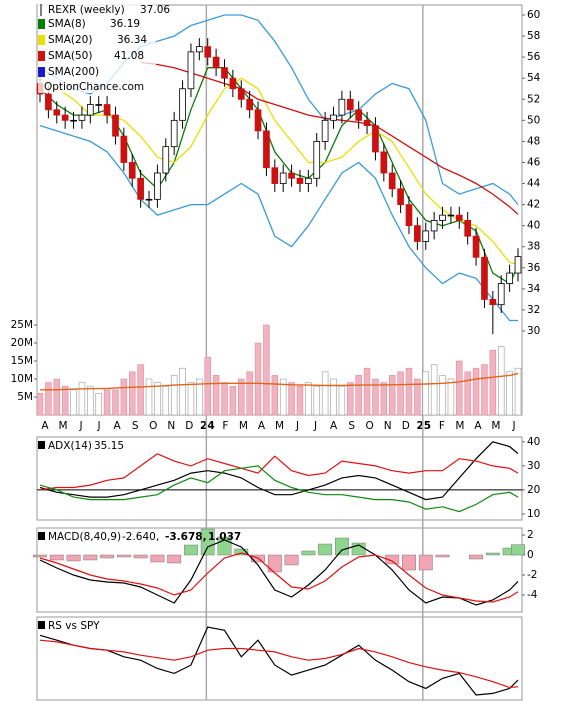 This screenshot has width=566, height=706. I want to click on y-tick-label: 48, so click(533, 141).